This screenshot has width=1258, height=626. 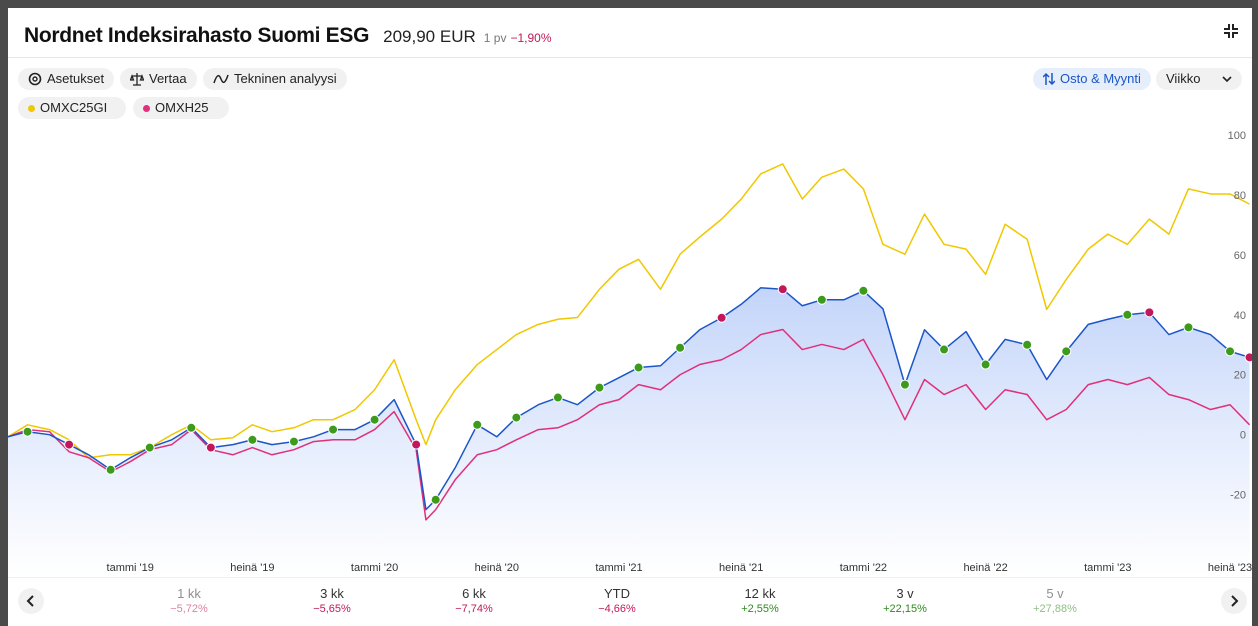 What do you see at coordinates (1234, 601) in the screenshot?
I see `next-arrow` at bounding box center [1234, 601].